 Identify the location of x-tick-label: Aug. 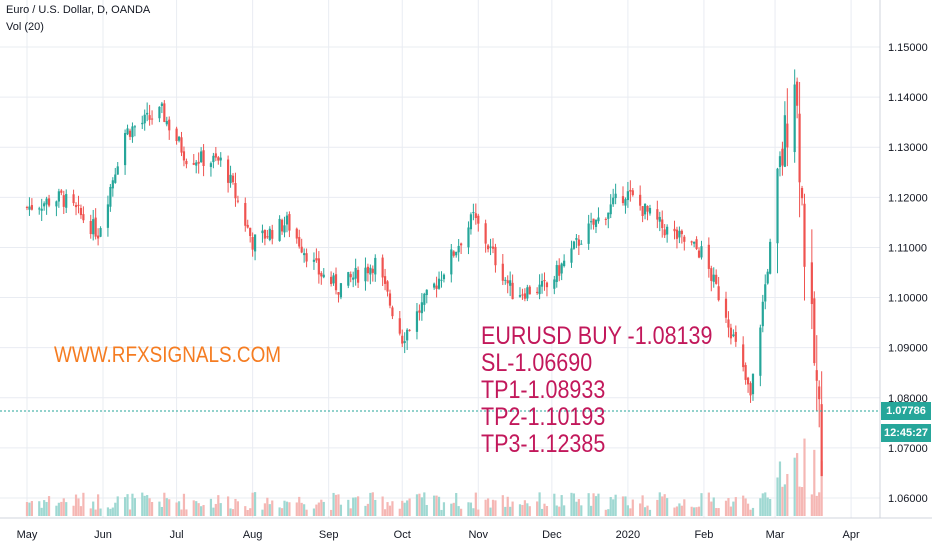
(253, 535).